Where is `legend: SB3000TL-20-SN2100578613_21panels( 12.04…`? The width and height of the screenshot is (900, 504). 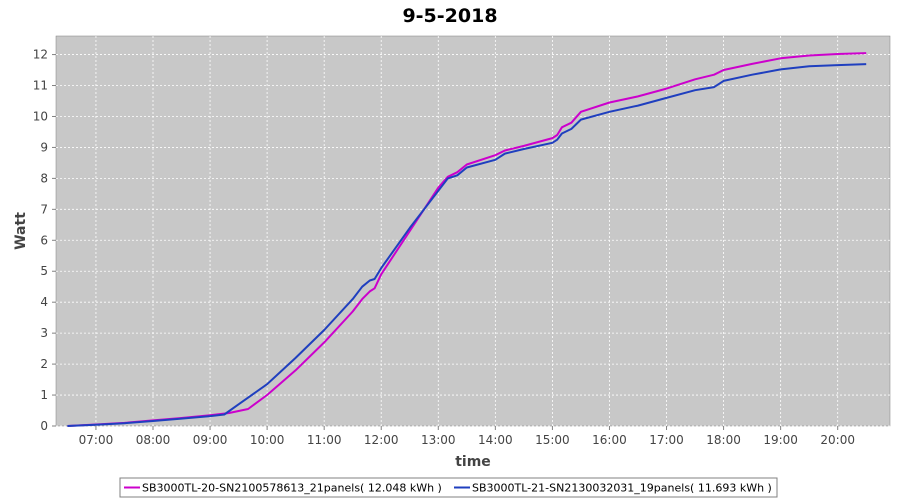 legend: SB3000TL-20-SN2100578613_21panels( 12.04… is located at coordinates (448, 487).